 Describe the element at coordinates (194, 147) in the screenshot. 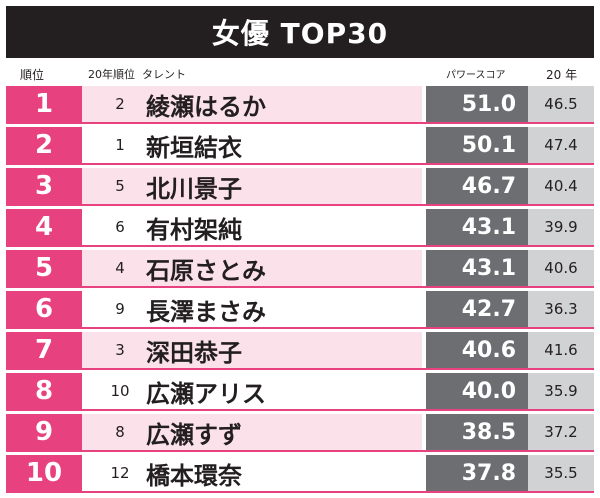

I see `talent-name: 新垣結衣` at that location.